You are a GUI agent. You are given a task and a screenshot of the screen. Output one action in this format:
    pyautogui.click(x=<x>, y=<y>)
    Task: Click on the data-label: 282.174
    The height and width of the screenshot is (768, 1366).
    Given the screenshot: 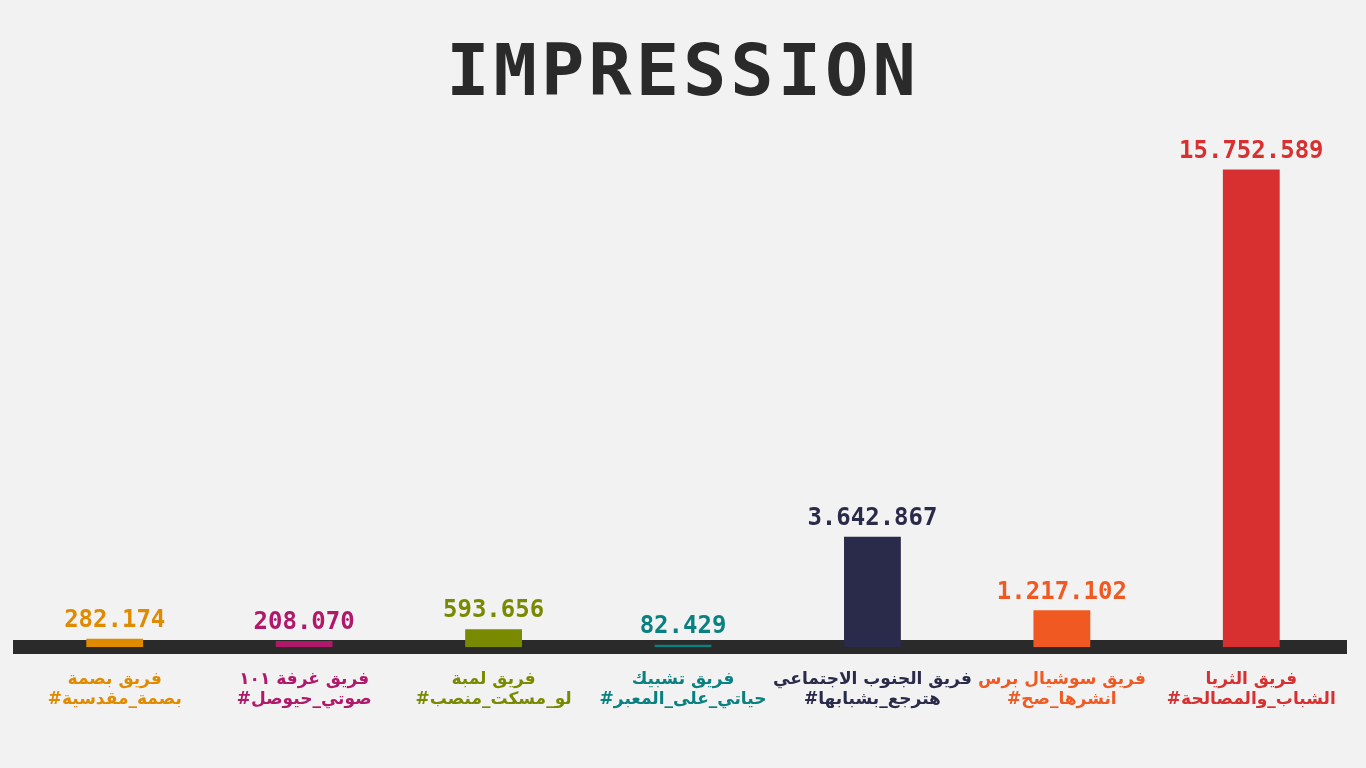 What is the action you would take?
    pyautogui.click(x=115, y=618)
    